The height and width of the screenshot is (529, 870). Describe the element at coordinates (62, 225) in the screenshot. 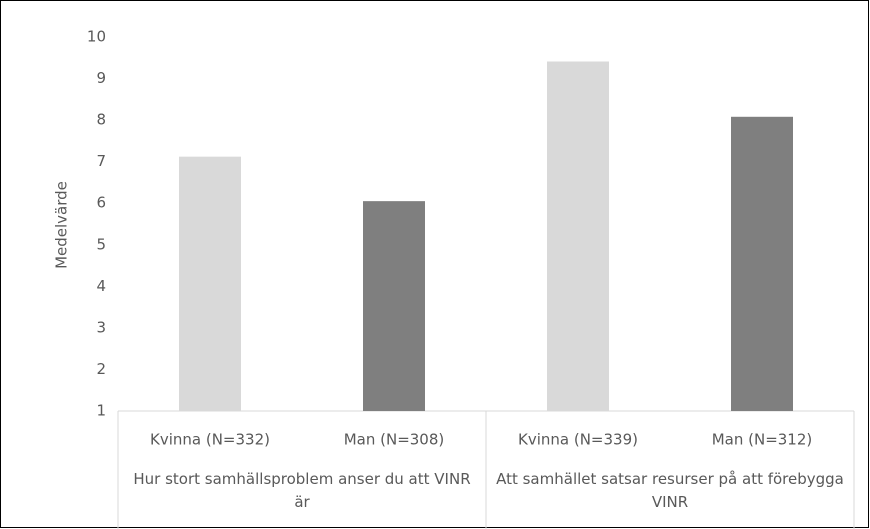

I see `y-axis-label: Medelvärde` at that location.